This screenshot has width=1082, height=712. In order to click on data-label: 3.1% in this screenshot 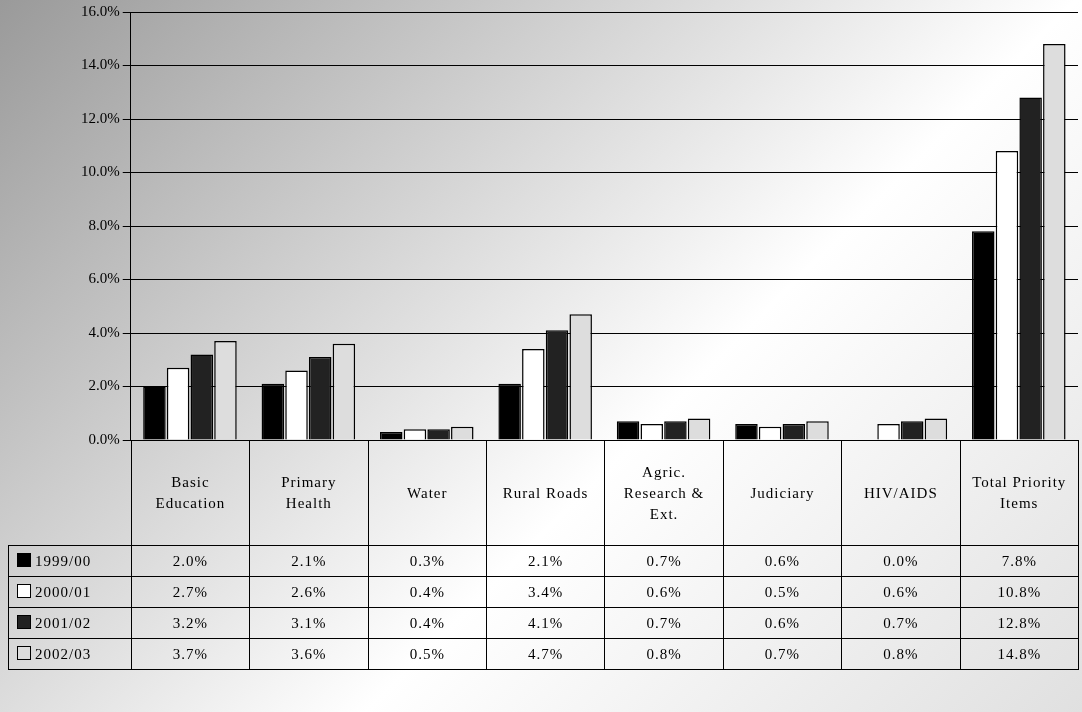, I will do `click(309, 623)`.